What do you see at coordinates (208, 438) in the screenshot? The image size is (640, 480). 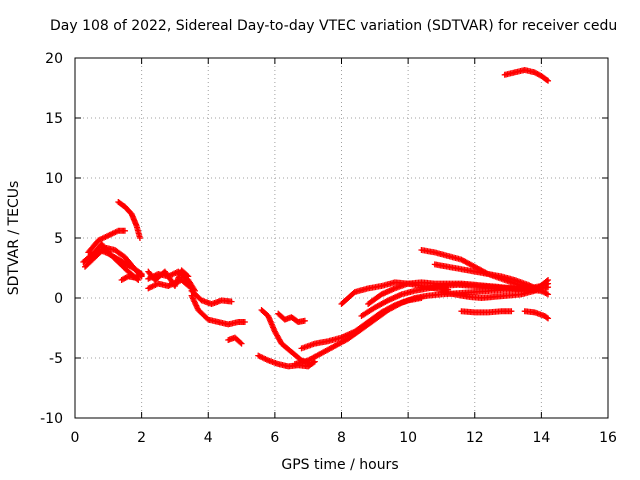 I see `x-tick-label: 4` at bounding box center [208, 438].